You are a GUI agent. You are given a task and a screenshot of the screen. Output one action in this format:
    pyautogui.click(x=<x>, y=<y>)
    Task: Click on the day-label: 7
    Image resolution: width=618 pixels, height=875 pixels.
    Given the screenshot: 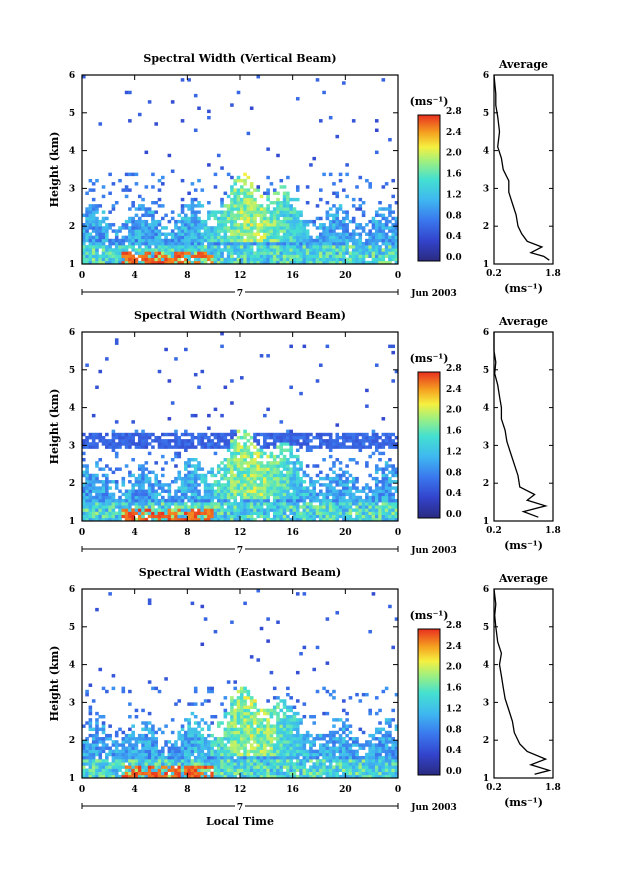 What is the action you would take?
    pyautogui.click(x=240, y=551)
    